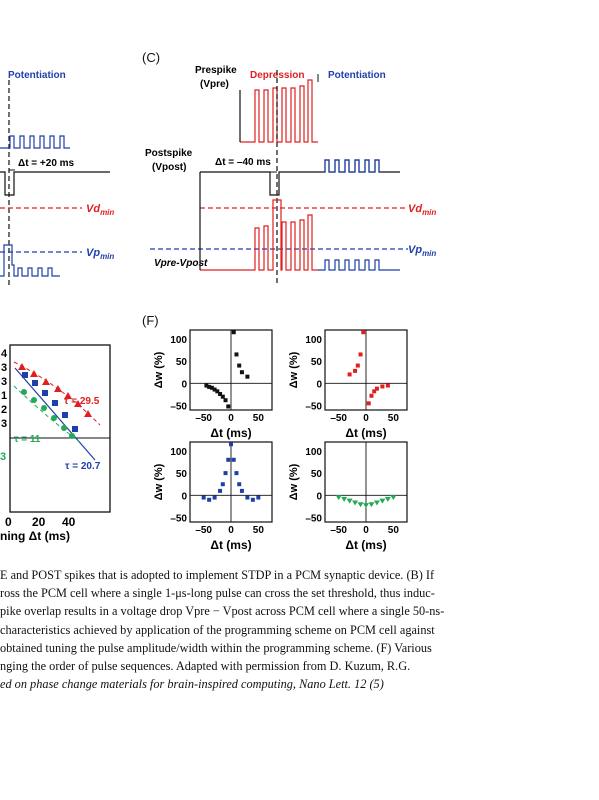 The height and width of the screenshot is (800, 599). Describe the element at coordinates (69, 522) in the screenshot. I see `xtick-40: 40` at that location.